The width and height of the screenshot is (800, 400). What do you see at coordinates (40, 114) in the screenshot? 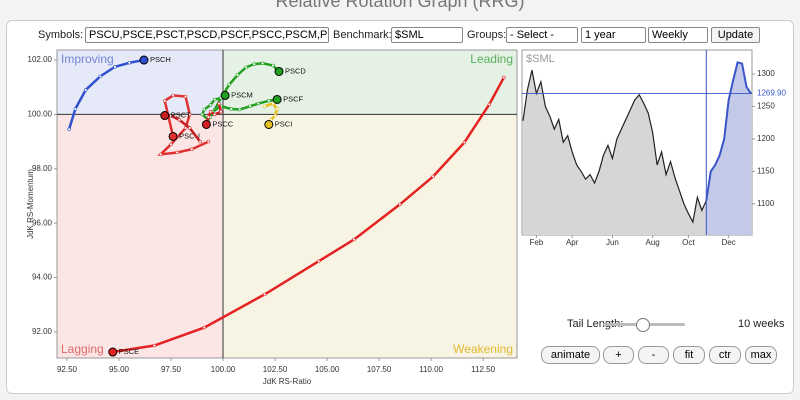
I see `y-tick-label: 100.00` at bounding box center [40, 114].